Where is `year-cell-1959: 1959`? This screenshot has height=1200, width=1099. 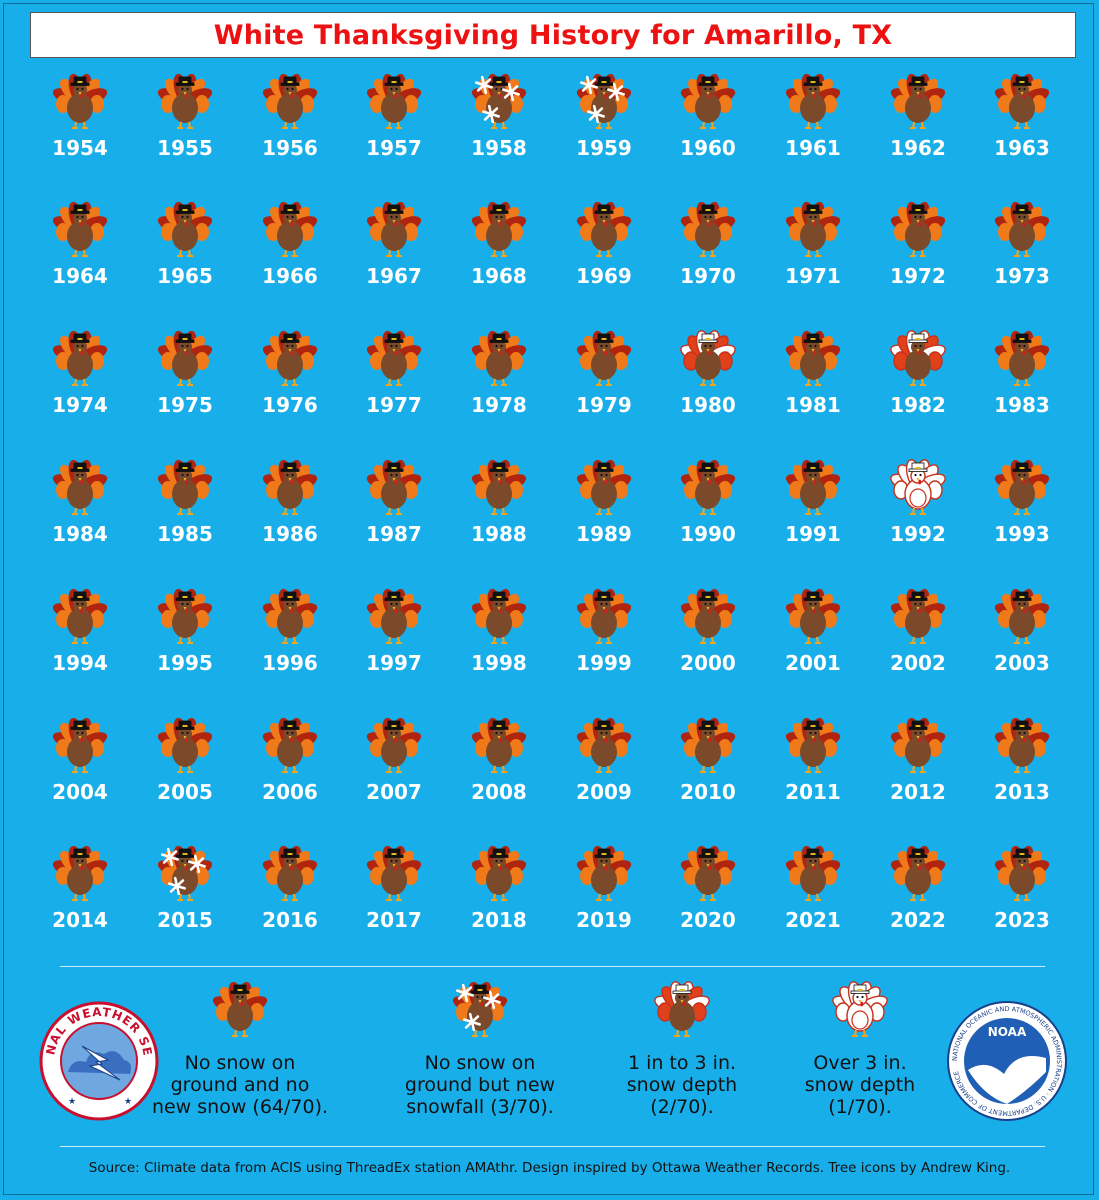
year-cell-1959: 1959 is located at coordinates (604, 132).